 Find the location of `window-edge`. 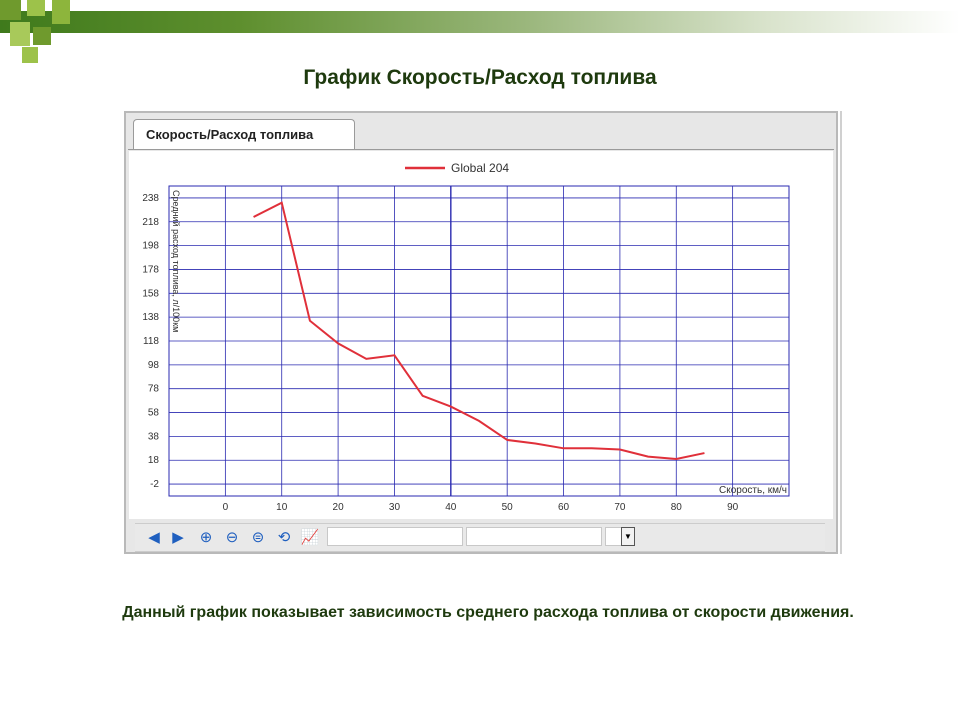

window-edge is located at coordinates (841, 332).